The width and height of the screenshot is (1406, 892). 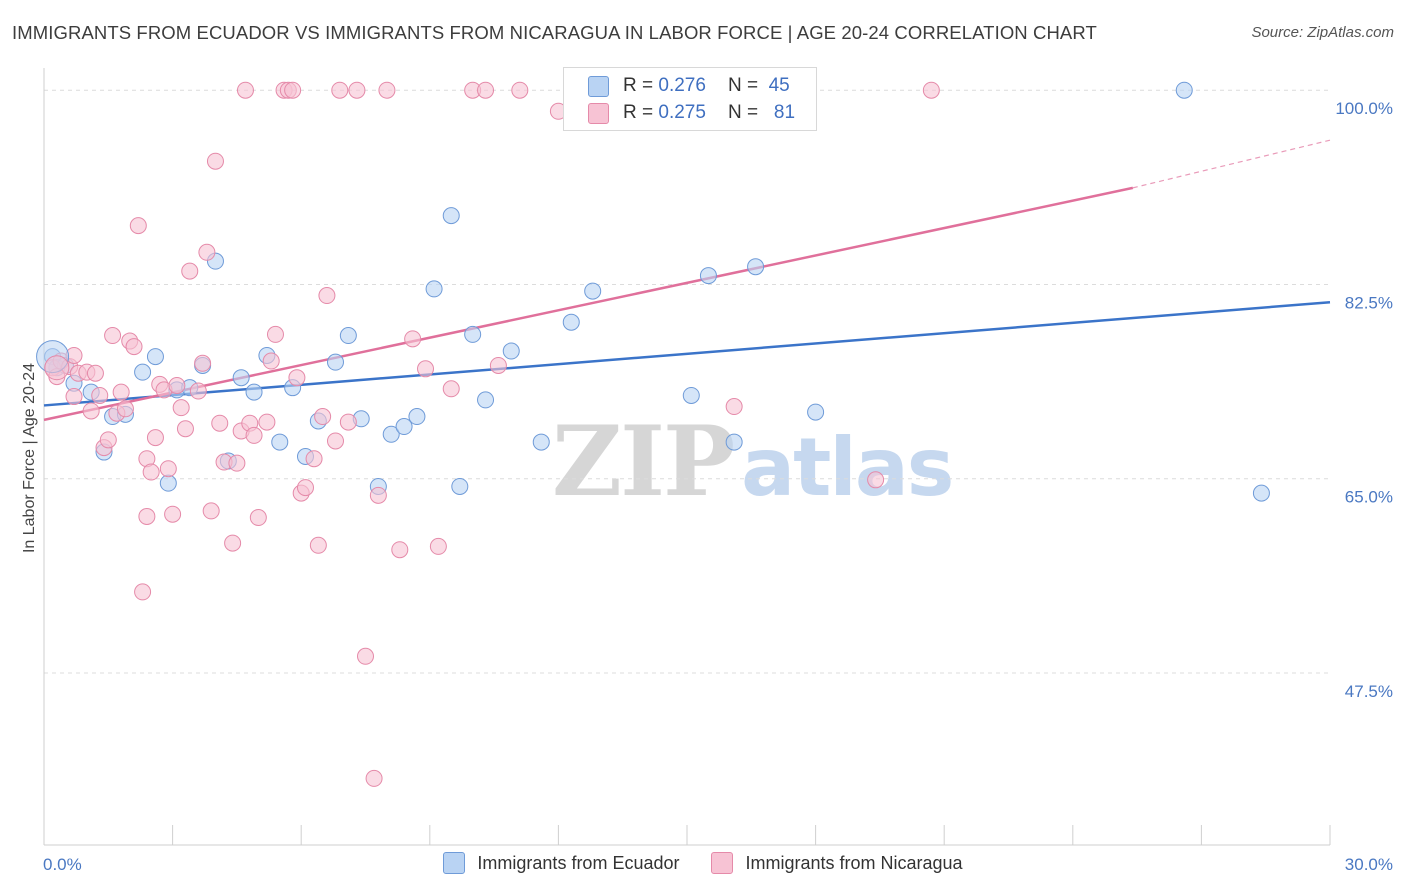 What do you see at coordinates (1322, 32) in the screenshot?
I see `source-label: Source: ZipAtlas.com` at bounding box center [1322, 32].